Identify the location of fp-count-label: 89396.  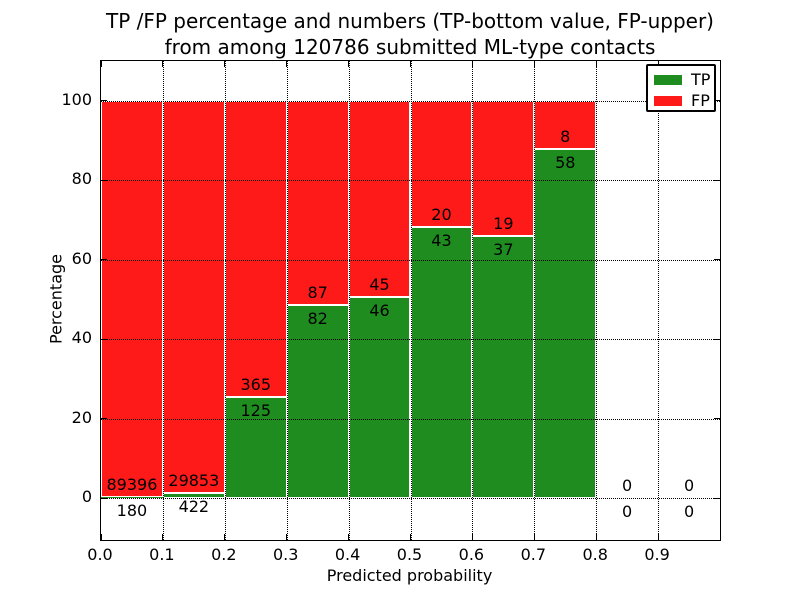
(132, 485).